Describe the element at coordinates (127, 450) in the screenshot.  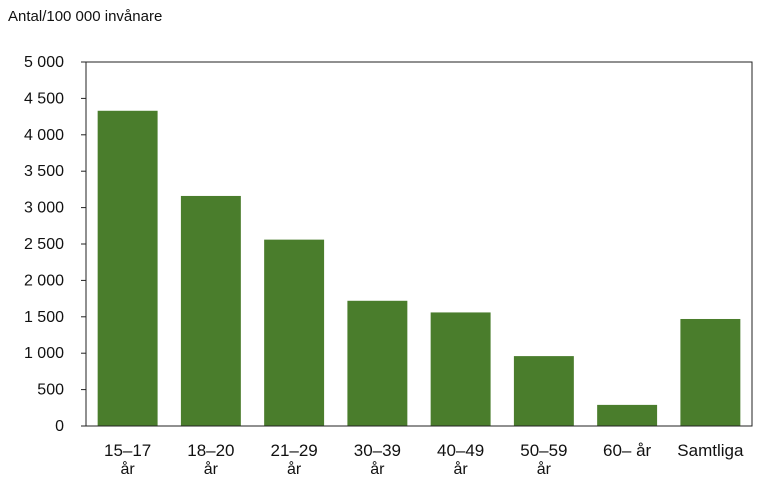
I see `x-tick-label: 15–17` at that location.